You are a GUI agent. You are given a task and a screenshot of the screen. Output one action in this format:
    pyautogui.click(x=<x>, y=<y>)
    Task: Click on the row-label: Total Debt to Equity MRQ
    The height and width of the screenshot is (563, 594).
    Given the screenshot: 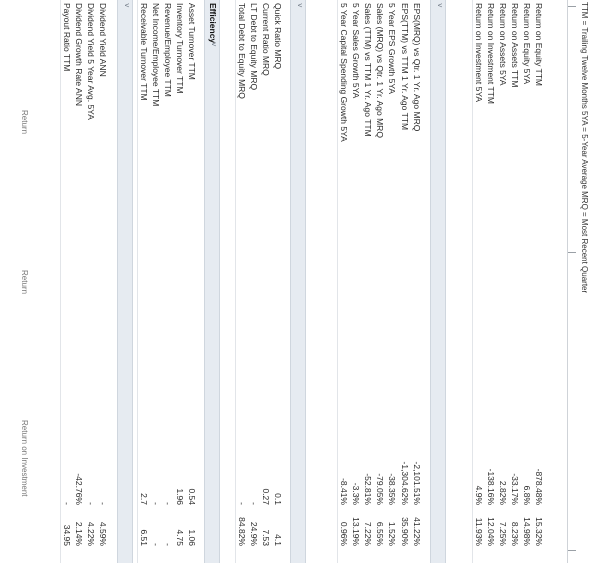 What is the action you would take?
    pyautogui.click(x=242, y=51)
    